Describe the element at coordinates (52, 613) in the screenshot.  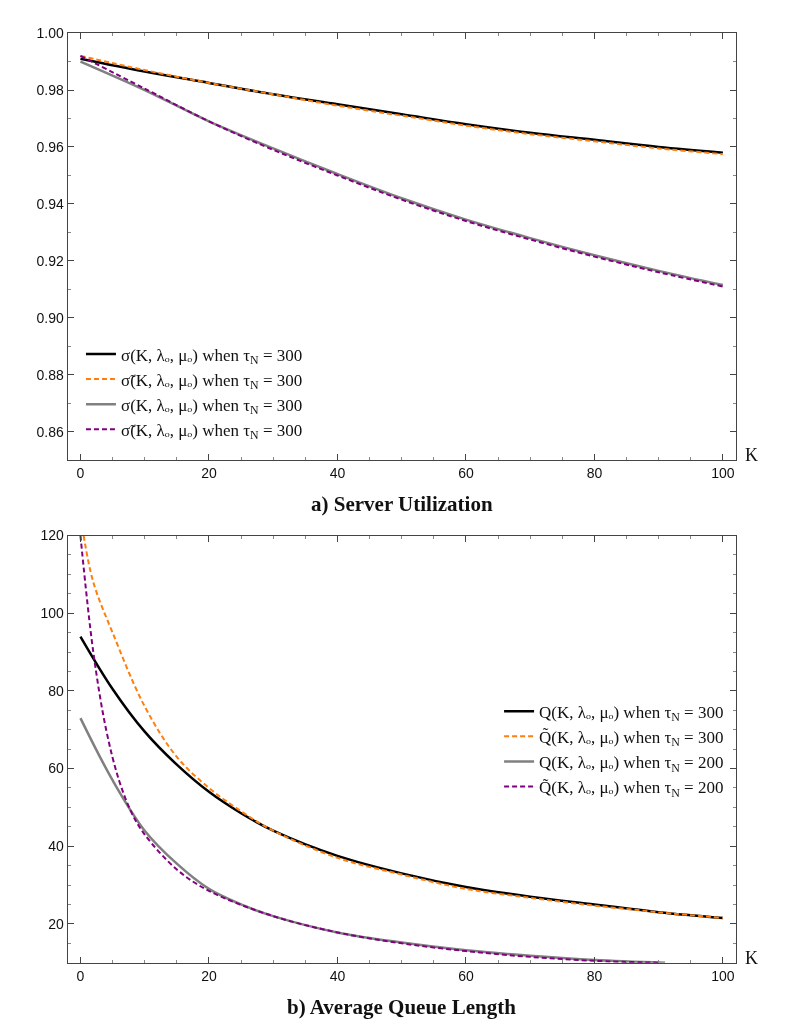
I see `y-tick-label: 100` at that location.